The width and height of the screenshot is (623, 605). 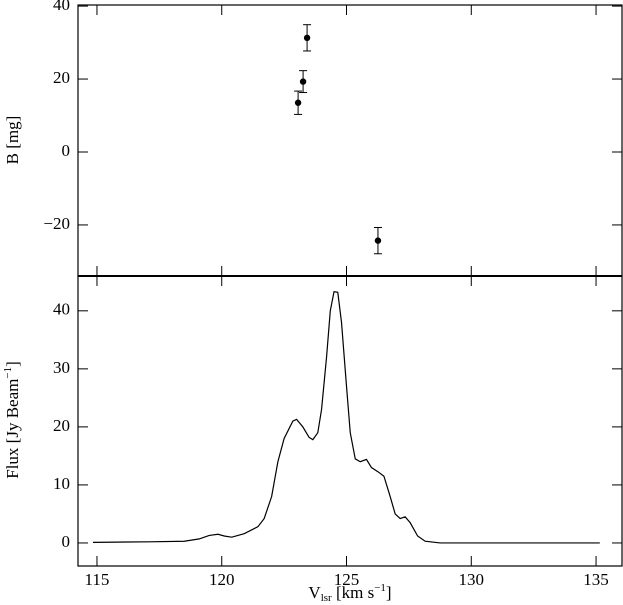 What do you see at coordinates (472, 579) in the screenshot?
I see `x-tick-label: 130` at bounding box center [472, 579].